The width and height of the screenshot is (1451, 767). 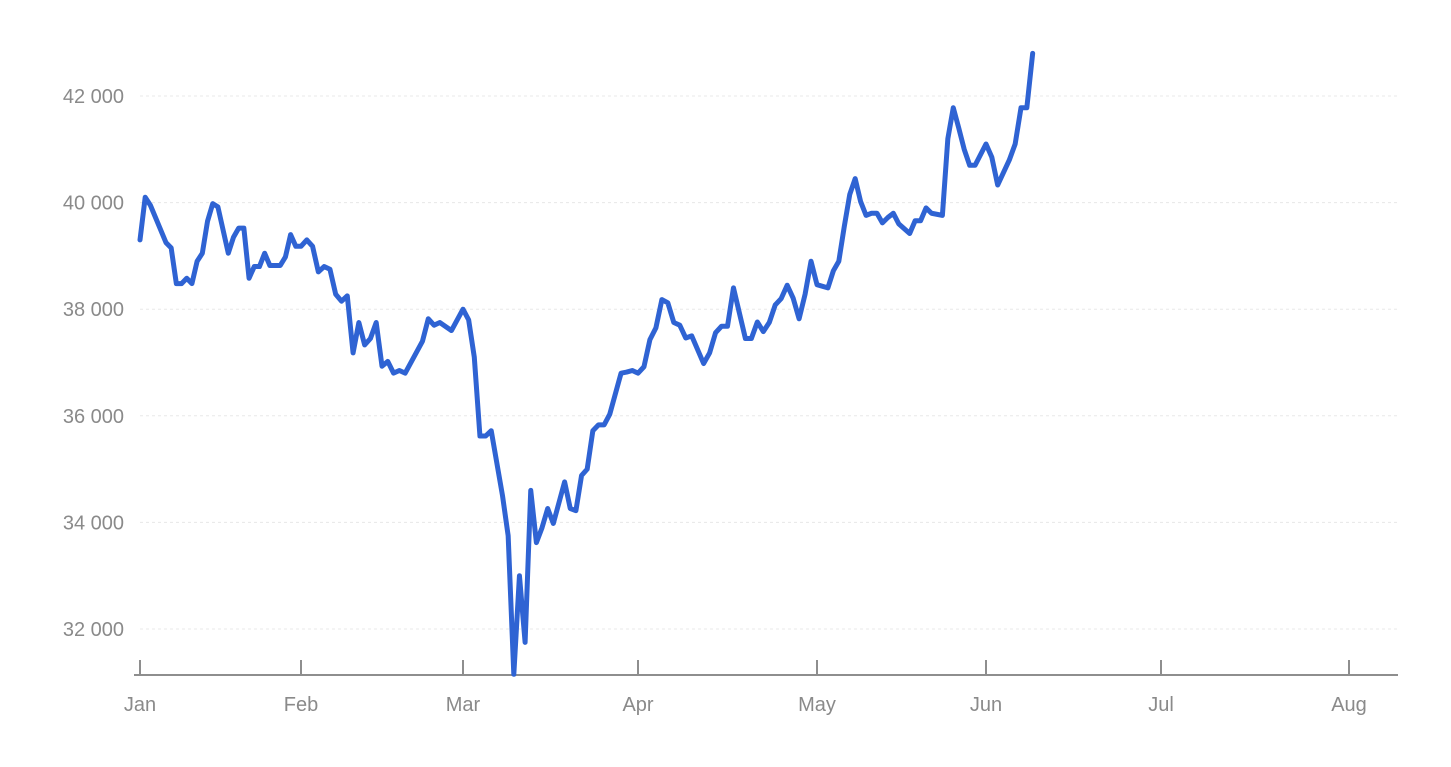 I want to click on x-axis, so click(x=766, y=668).